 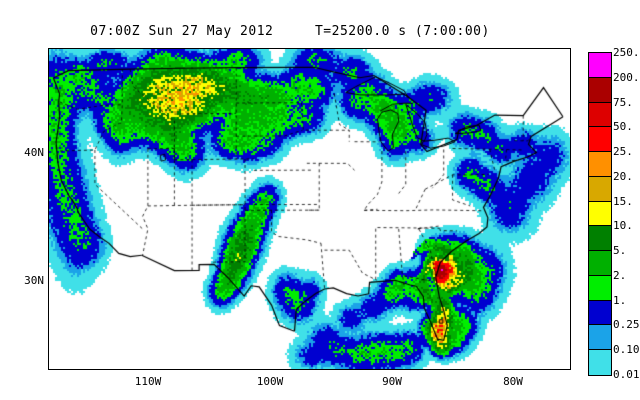 What do you see at coordinates (623, 226) in the screenshot?
I see `colorbar-label-7: 10.` at bounding box center [623, 226].